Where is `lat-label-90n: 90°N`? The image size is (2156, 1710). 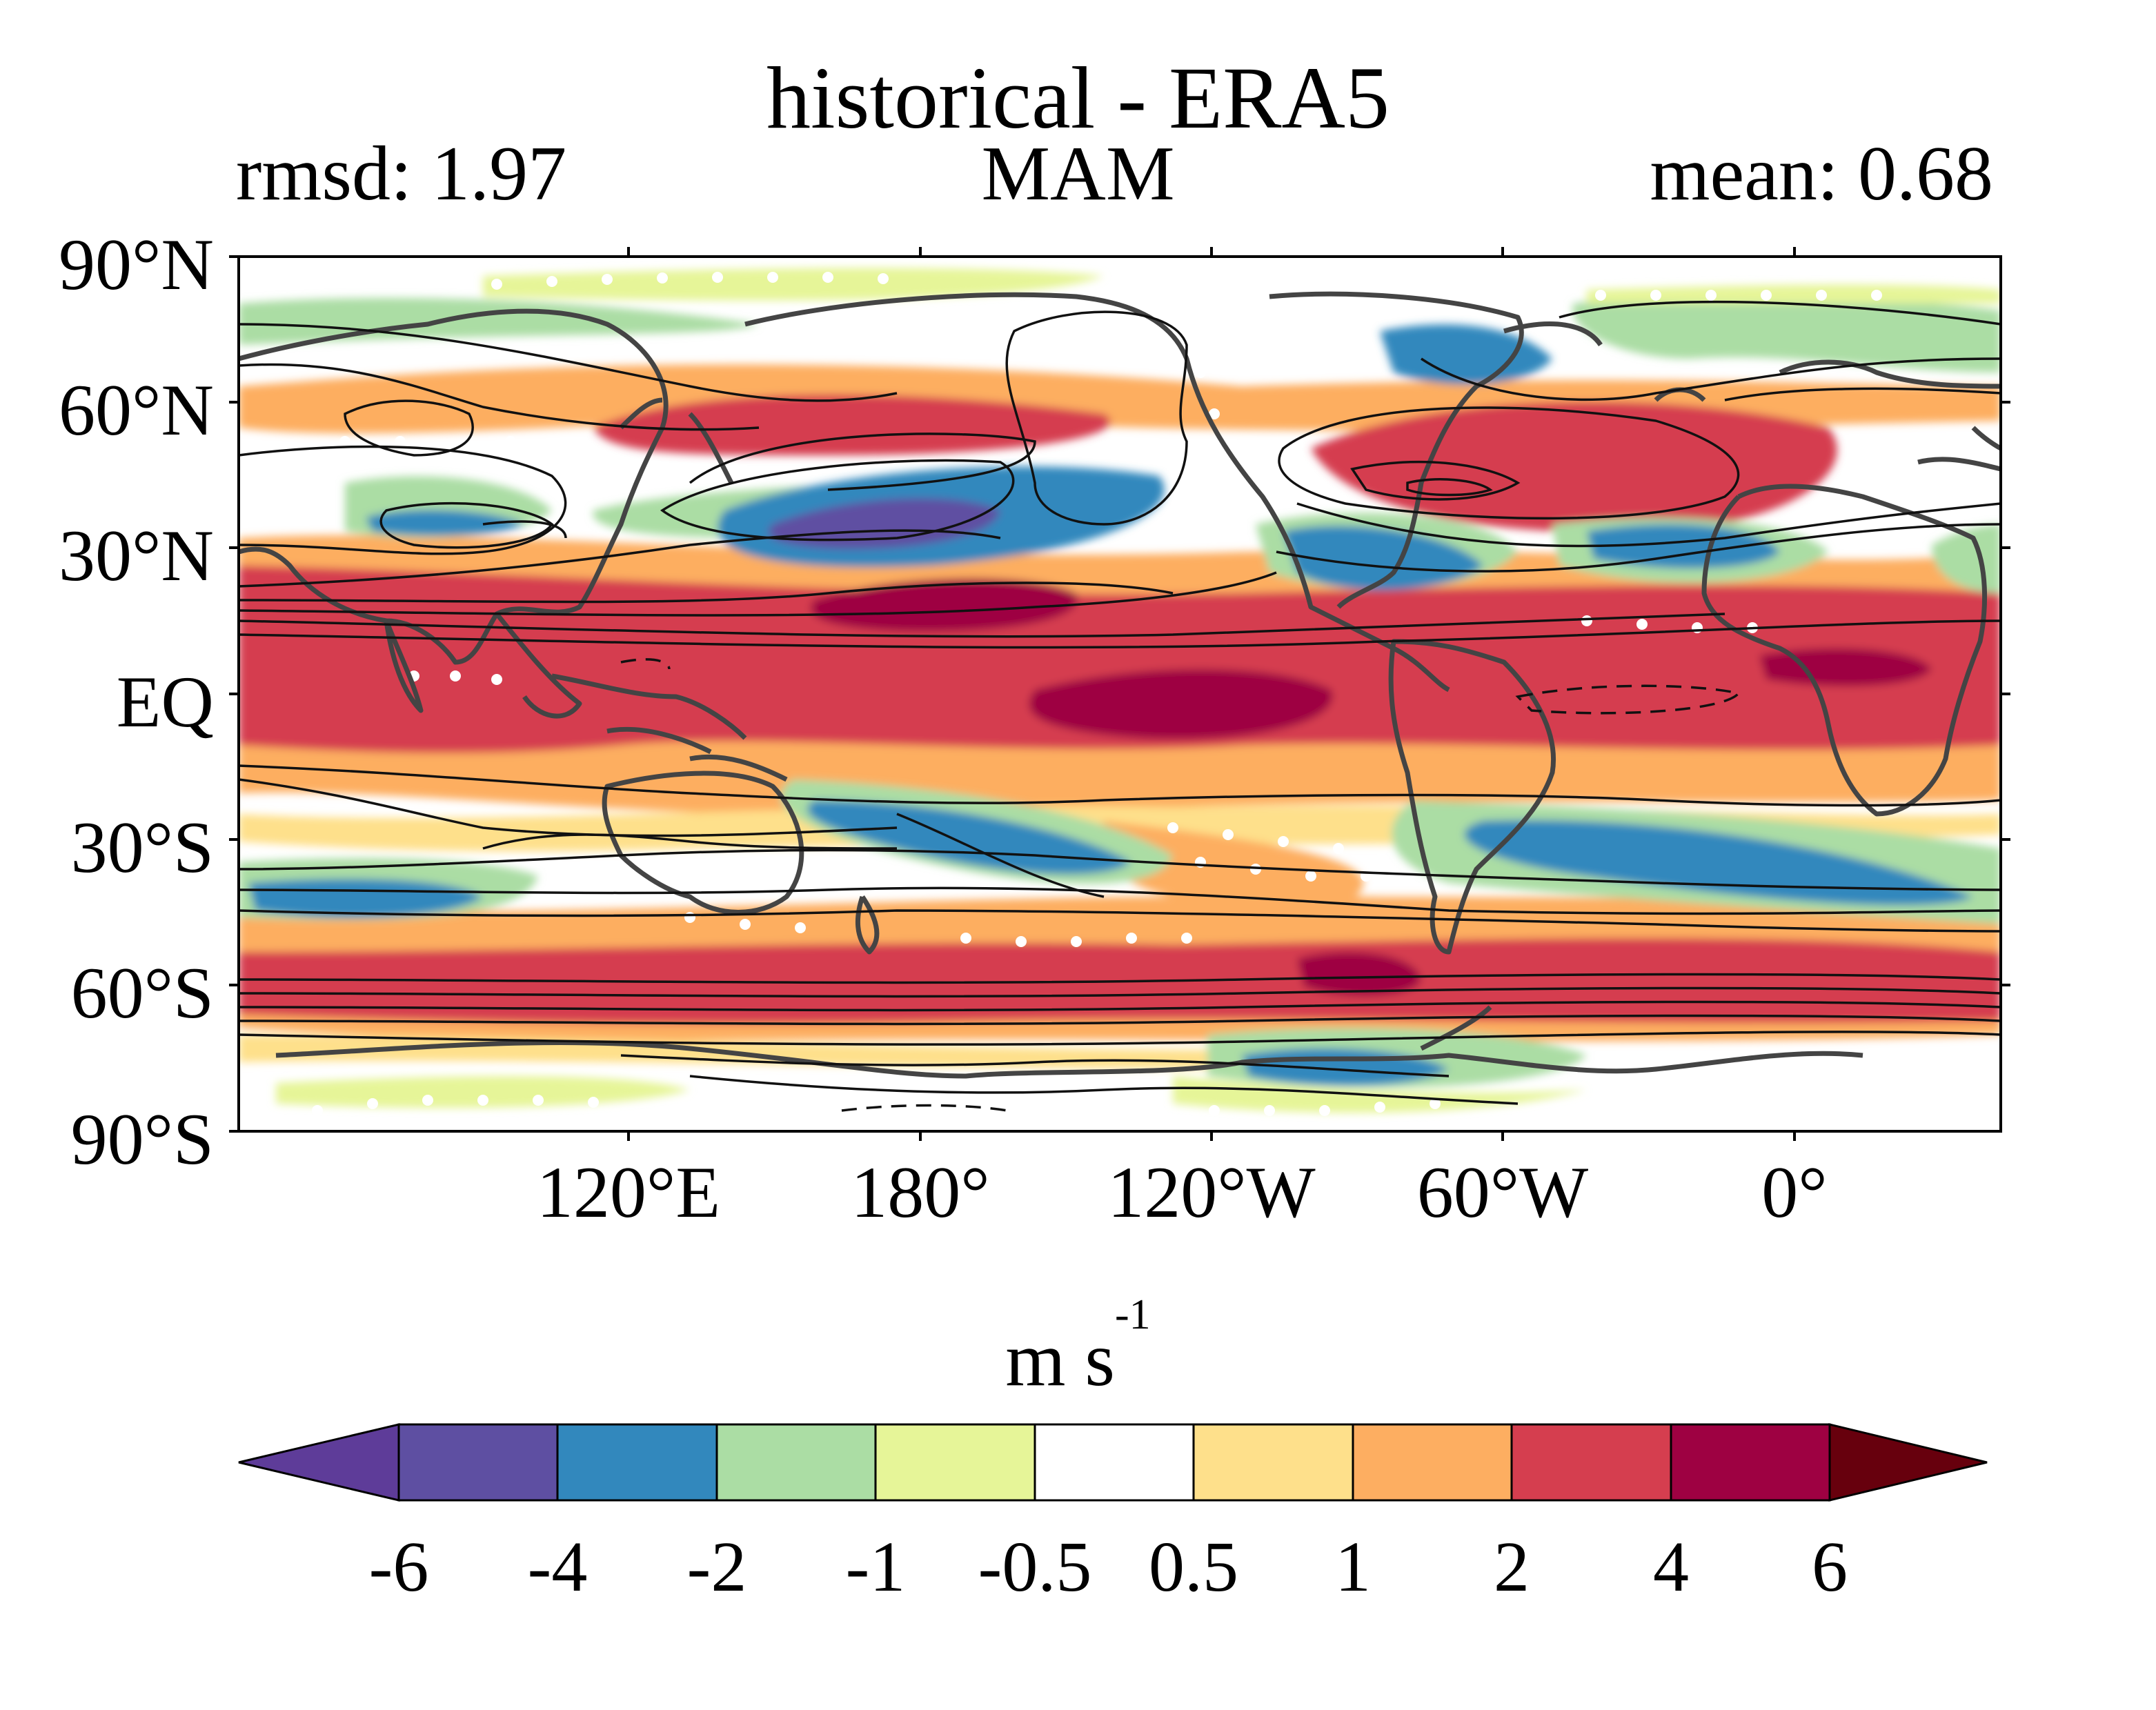 lat-label-90n: 90°N is located at coordinates (136, 264).